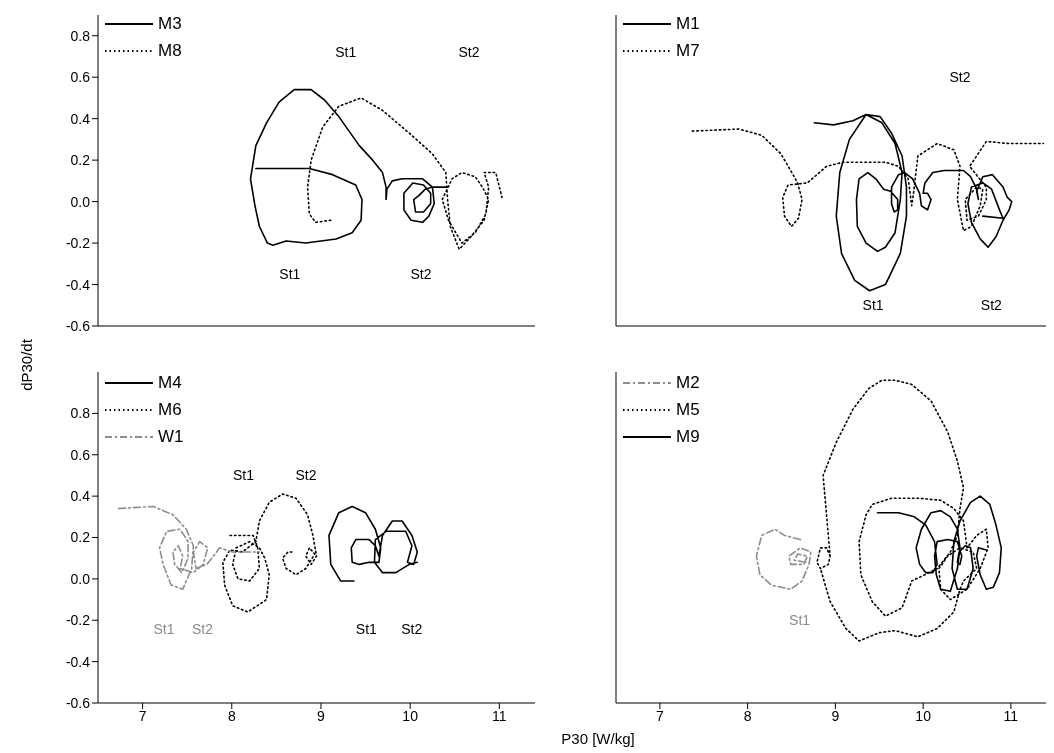 This screenshot has height=753, width=1054. What do you see at coordinates (170, 51) in the screenshot?
I see `legend-label: M8` at bounding box center [170, 51].